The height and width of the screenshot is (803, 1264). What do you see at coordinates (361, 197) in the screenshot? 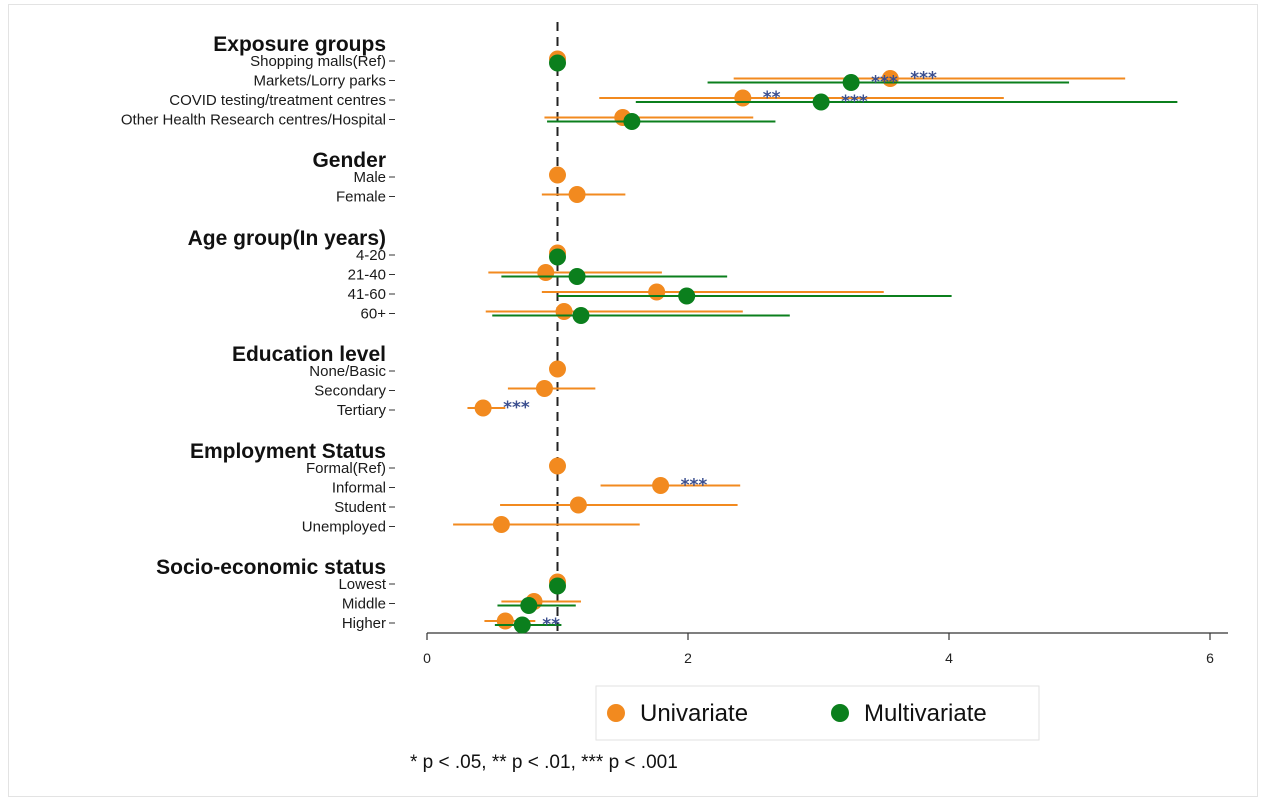
I see `row-label: Female` at bounding box center [361, 197].